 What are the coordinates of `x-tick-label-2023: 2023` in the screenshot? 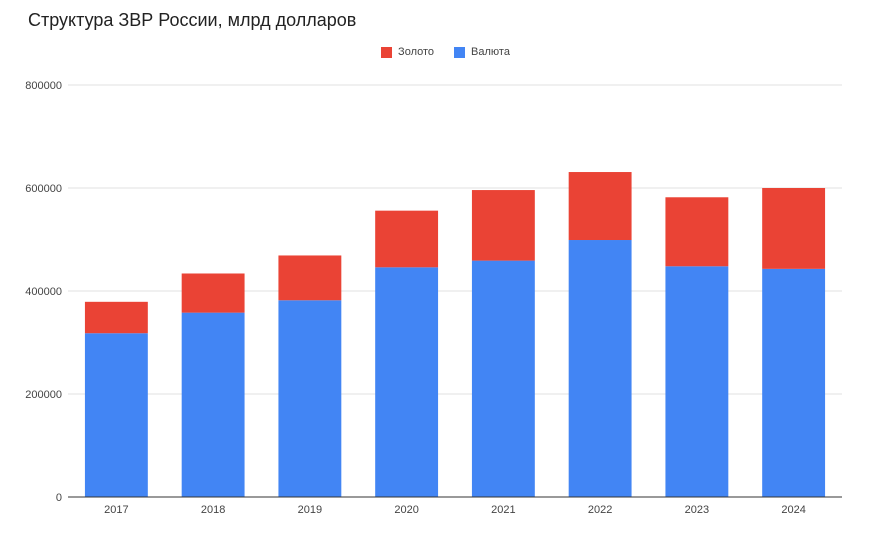 It's located at (697, 510).